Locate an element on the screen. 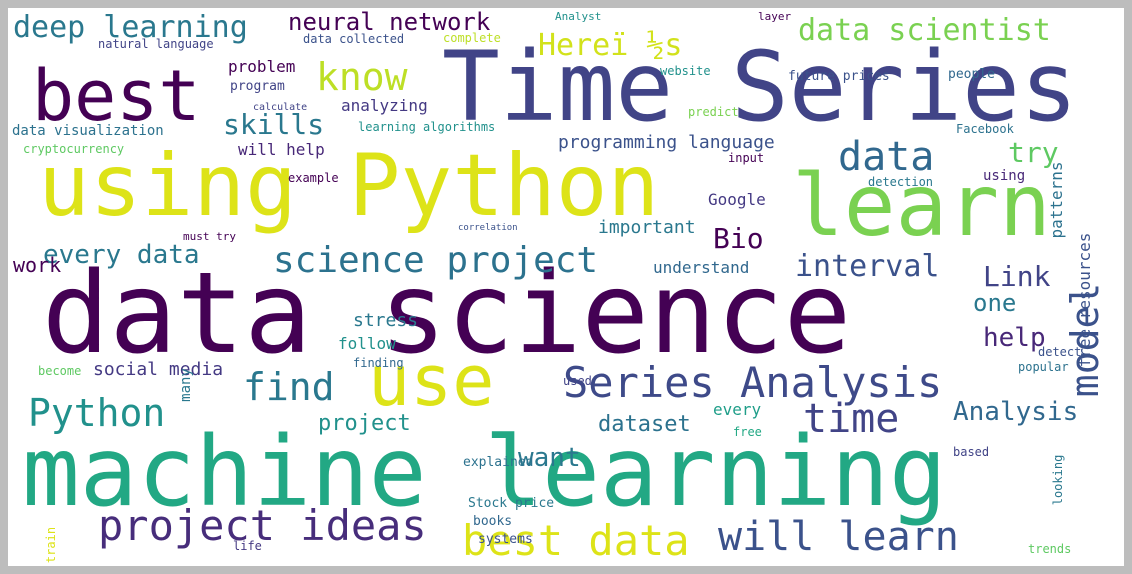 This screenshot has height=574, width=1132. word: will help is located at coordinates (281, 149).